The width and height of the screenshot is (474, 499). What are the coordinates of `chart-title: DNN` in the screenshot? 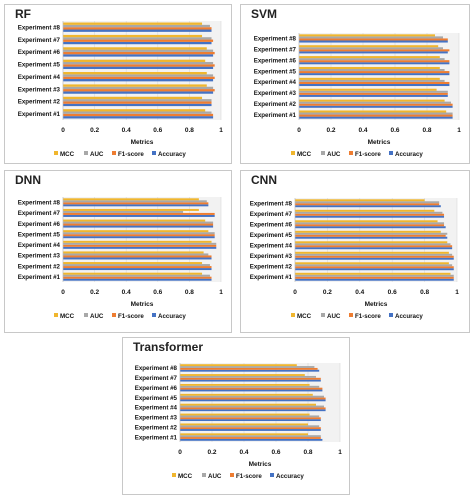 It's located at (28, 180).